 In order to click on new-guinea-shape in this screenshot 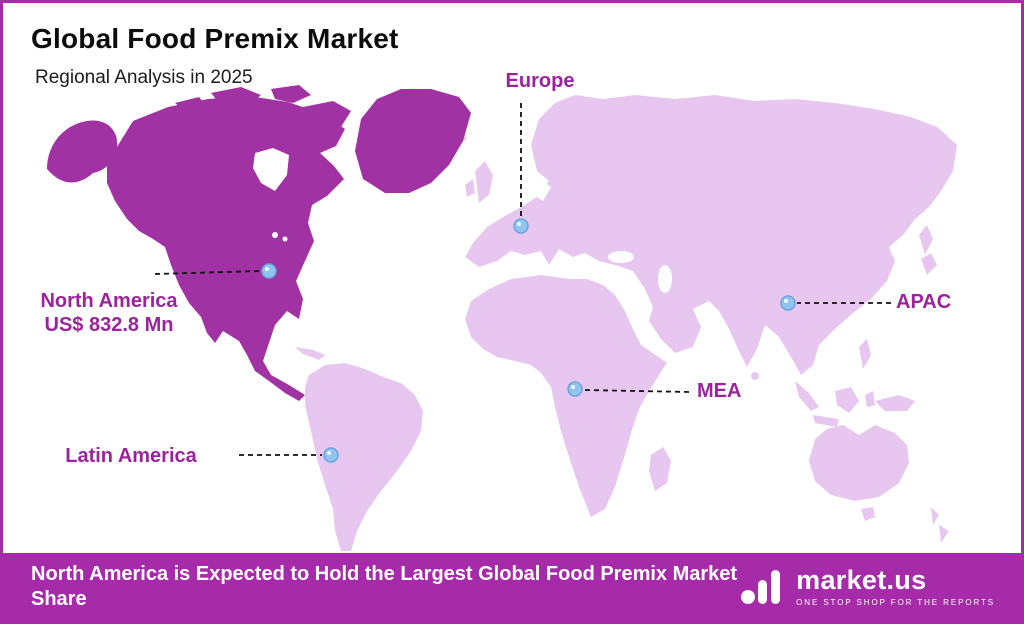, I will do `click(895, 403)`.